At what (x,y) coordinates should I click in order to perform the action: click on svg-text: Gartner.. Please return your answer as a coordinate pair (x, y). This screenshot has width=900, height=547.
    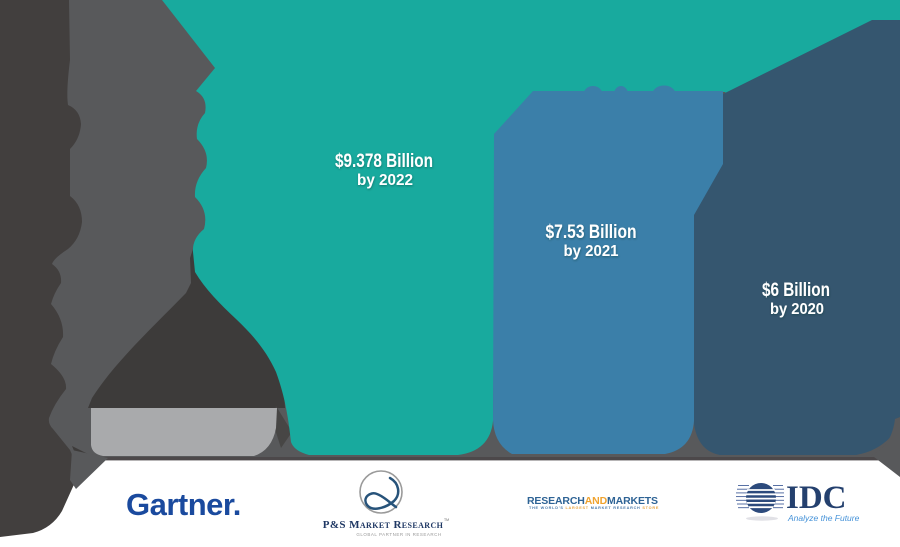
    Looking at the image, I should click on (183, 504).